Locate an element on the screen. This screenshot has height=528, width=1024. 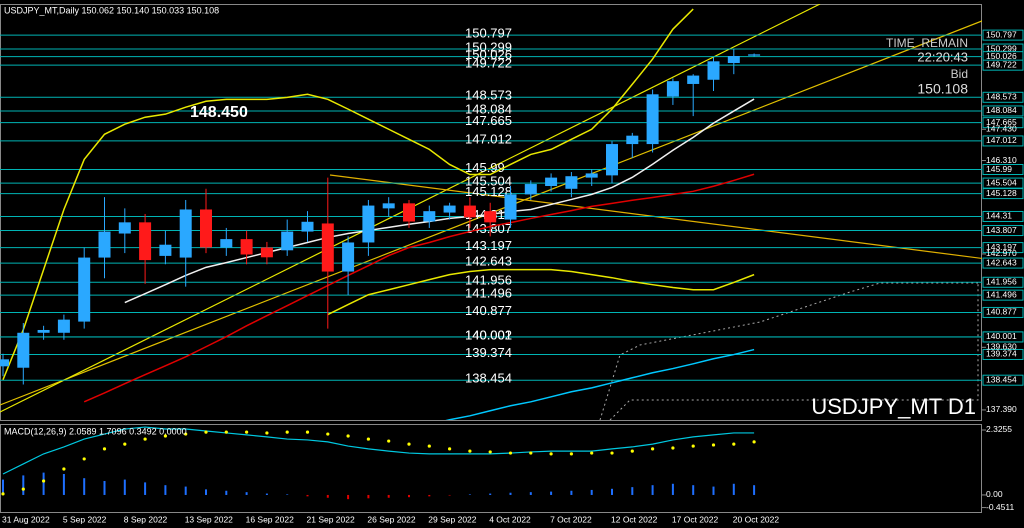
level-label: 142.643 is located at coordinates (488, 261).